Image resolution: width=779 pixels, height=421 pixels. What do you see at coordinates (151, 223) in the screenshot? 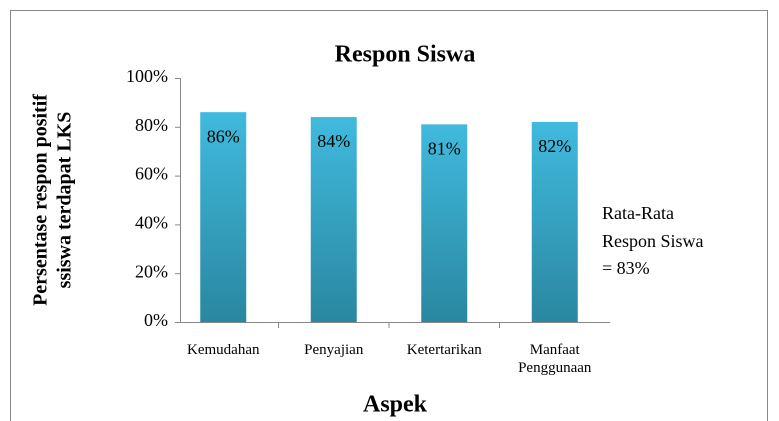
I see `y-tick-label: 40%` at bounding box center [151, 223].